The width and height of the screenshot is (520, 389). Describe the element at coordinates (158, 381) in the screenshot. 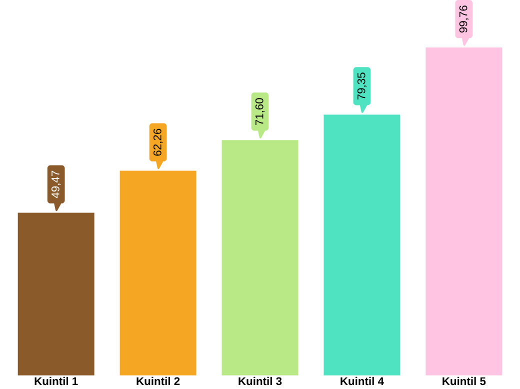

I see `x-tick-label: Kuintil 2` at that location.